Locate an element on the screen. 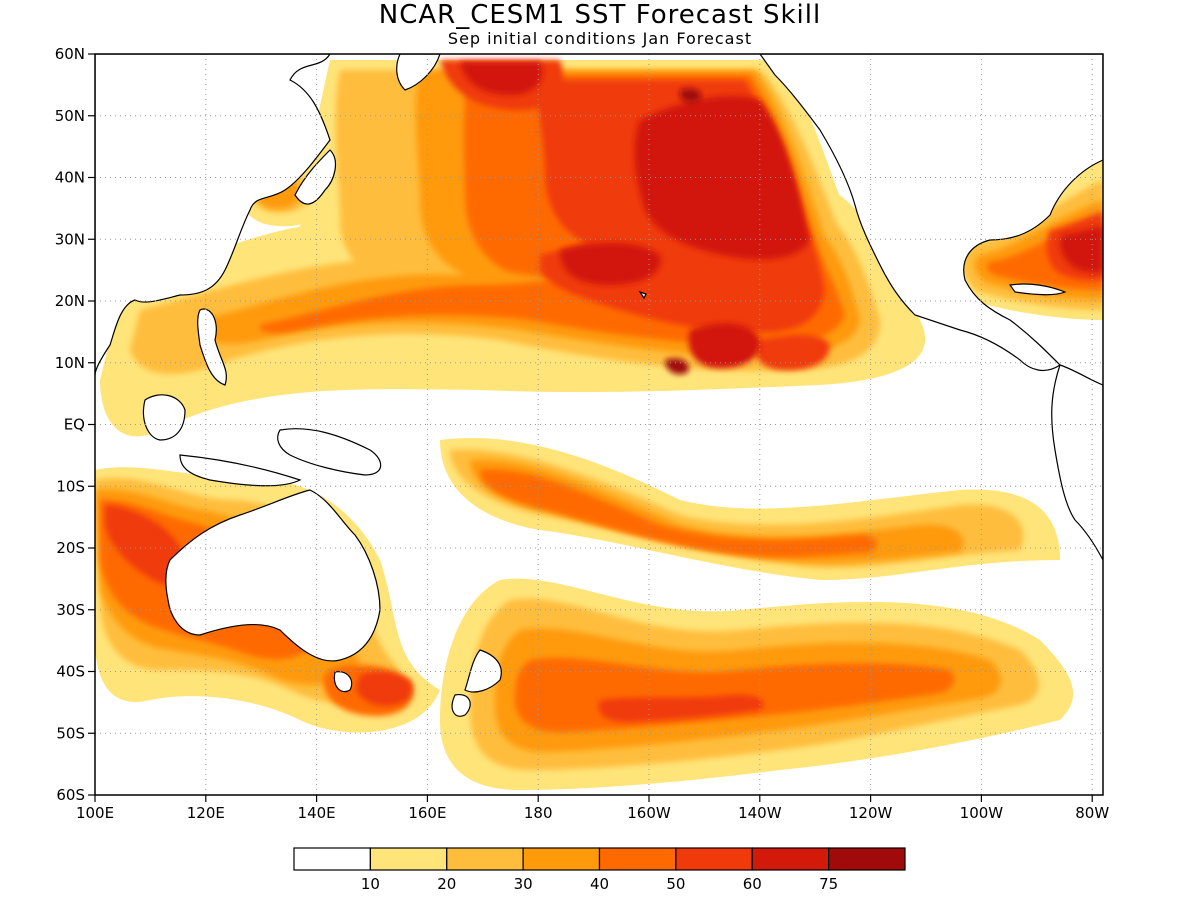 This screenshot has width=1200, height=900. map-subtitle: Sep initial conditions Jan Forecast is located at coordinates (600, 38).